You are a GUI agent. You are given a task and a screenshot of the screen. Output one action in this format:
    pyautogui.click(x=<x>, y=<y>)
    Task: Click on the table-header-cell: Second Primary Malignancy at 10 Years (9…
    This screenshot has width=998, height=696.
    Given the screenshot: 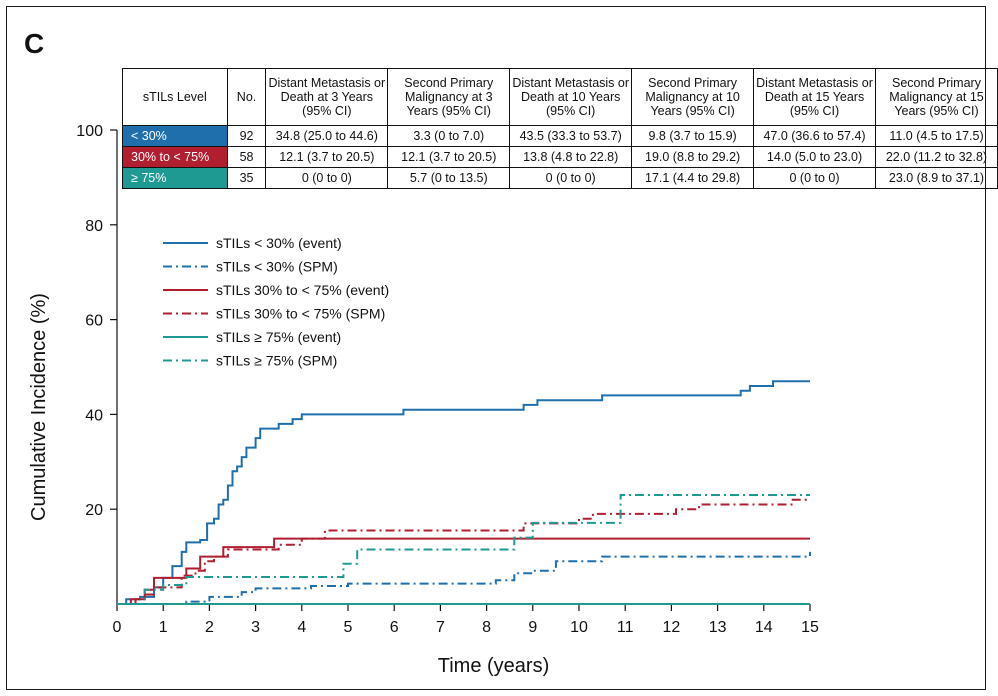 What is the action you would take?
    pyautogui.click(x=693, y=97)
    